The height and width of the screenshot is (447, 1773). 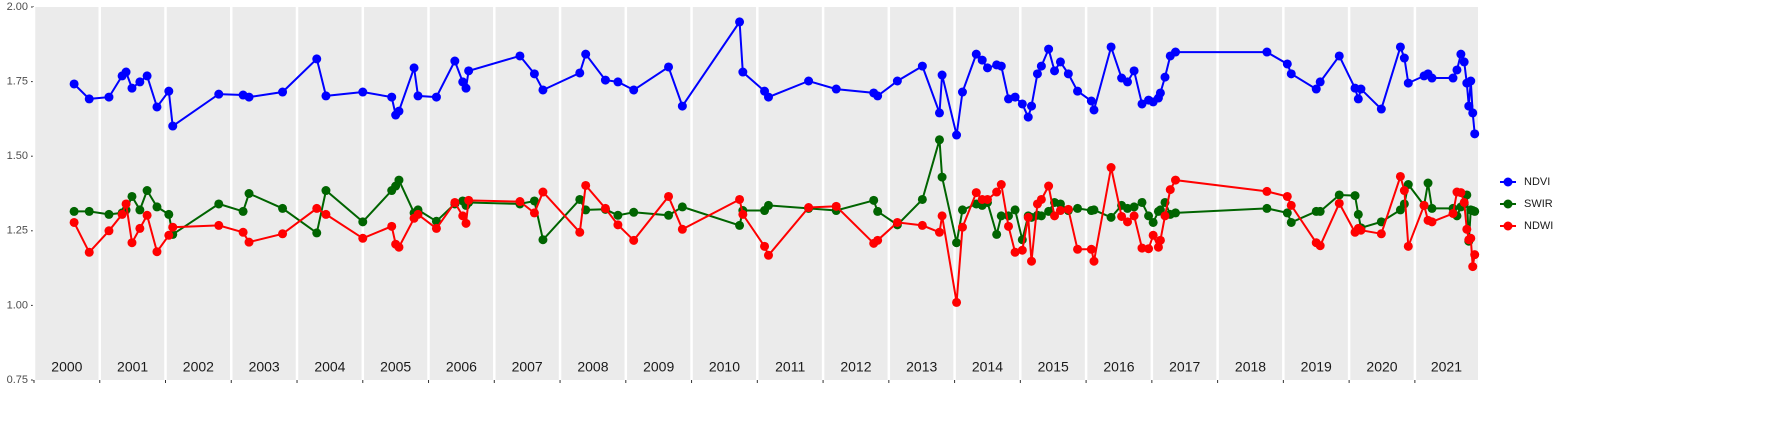 What do you see at coordinates (790, 367) in the screenshot?
I see `year-label: 2011` at bounding box center [790, 367].